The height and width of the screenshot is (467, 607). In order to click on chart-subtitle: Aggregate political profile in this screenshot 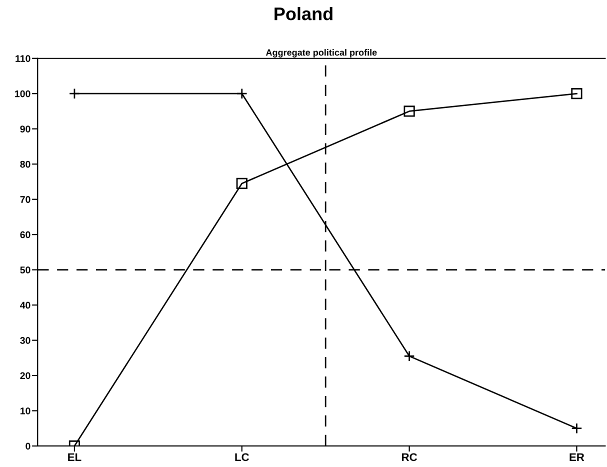, I will do `click(321, 53)`.